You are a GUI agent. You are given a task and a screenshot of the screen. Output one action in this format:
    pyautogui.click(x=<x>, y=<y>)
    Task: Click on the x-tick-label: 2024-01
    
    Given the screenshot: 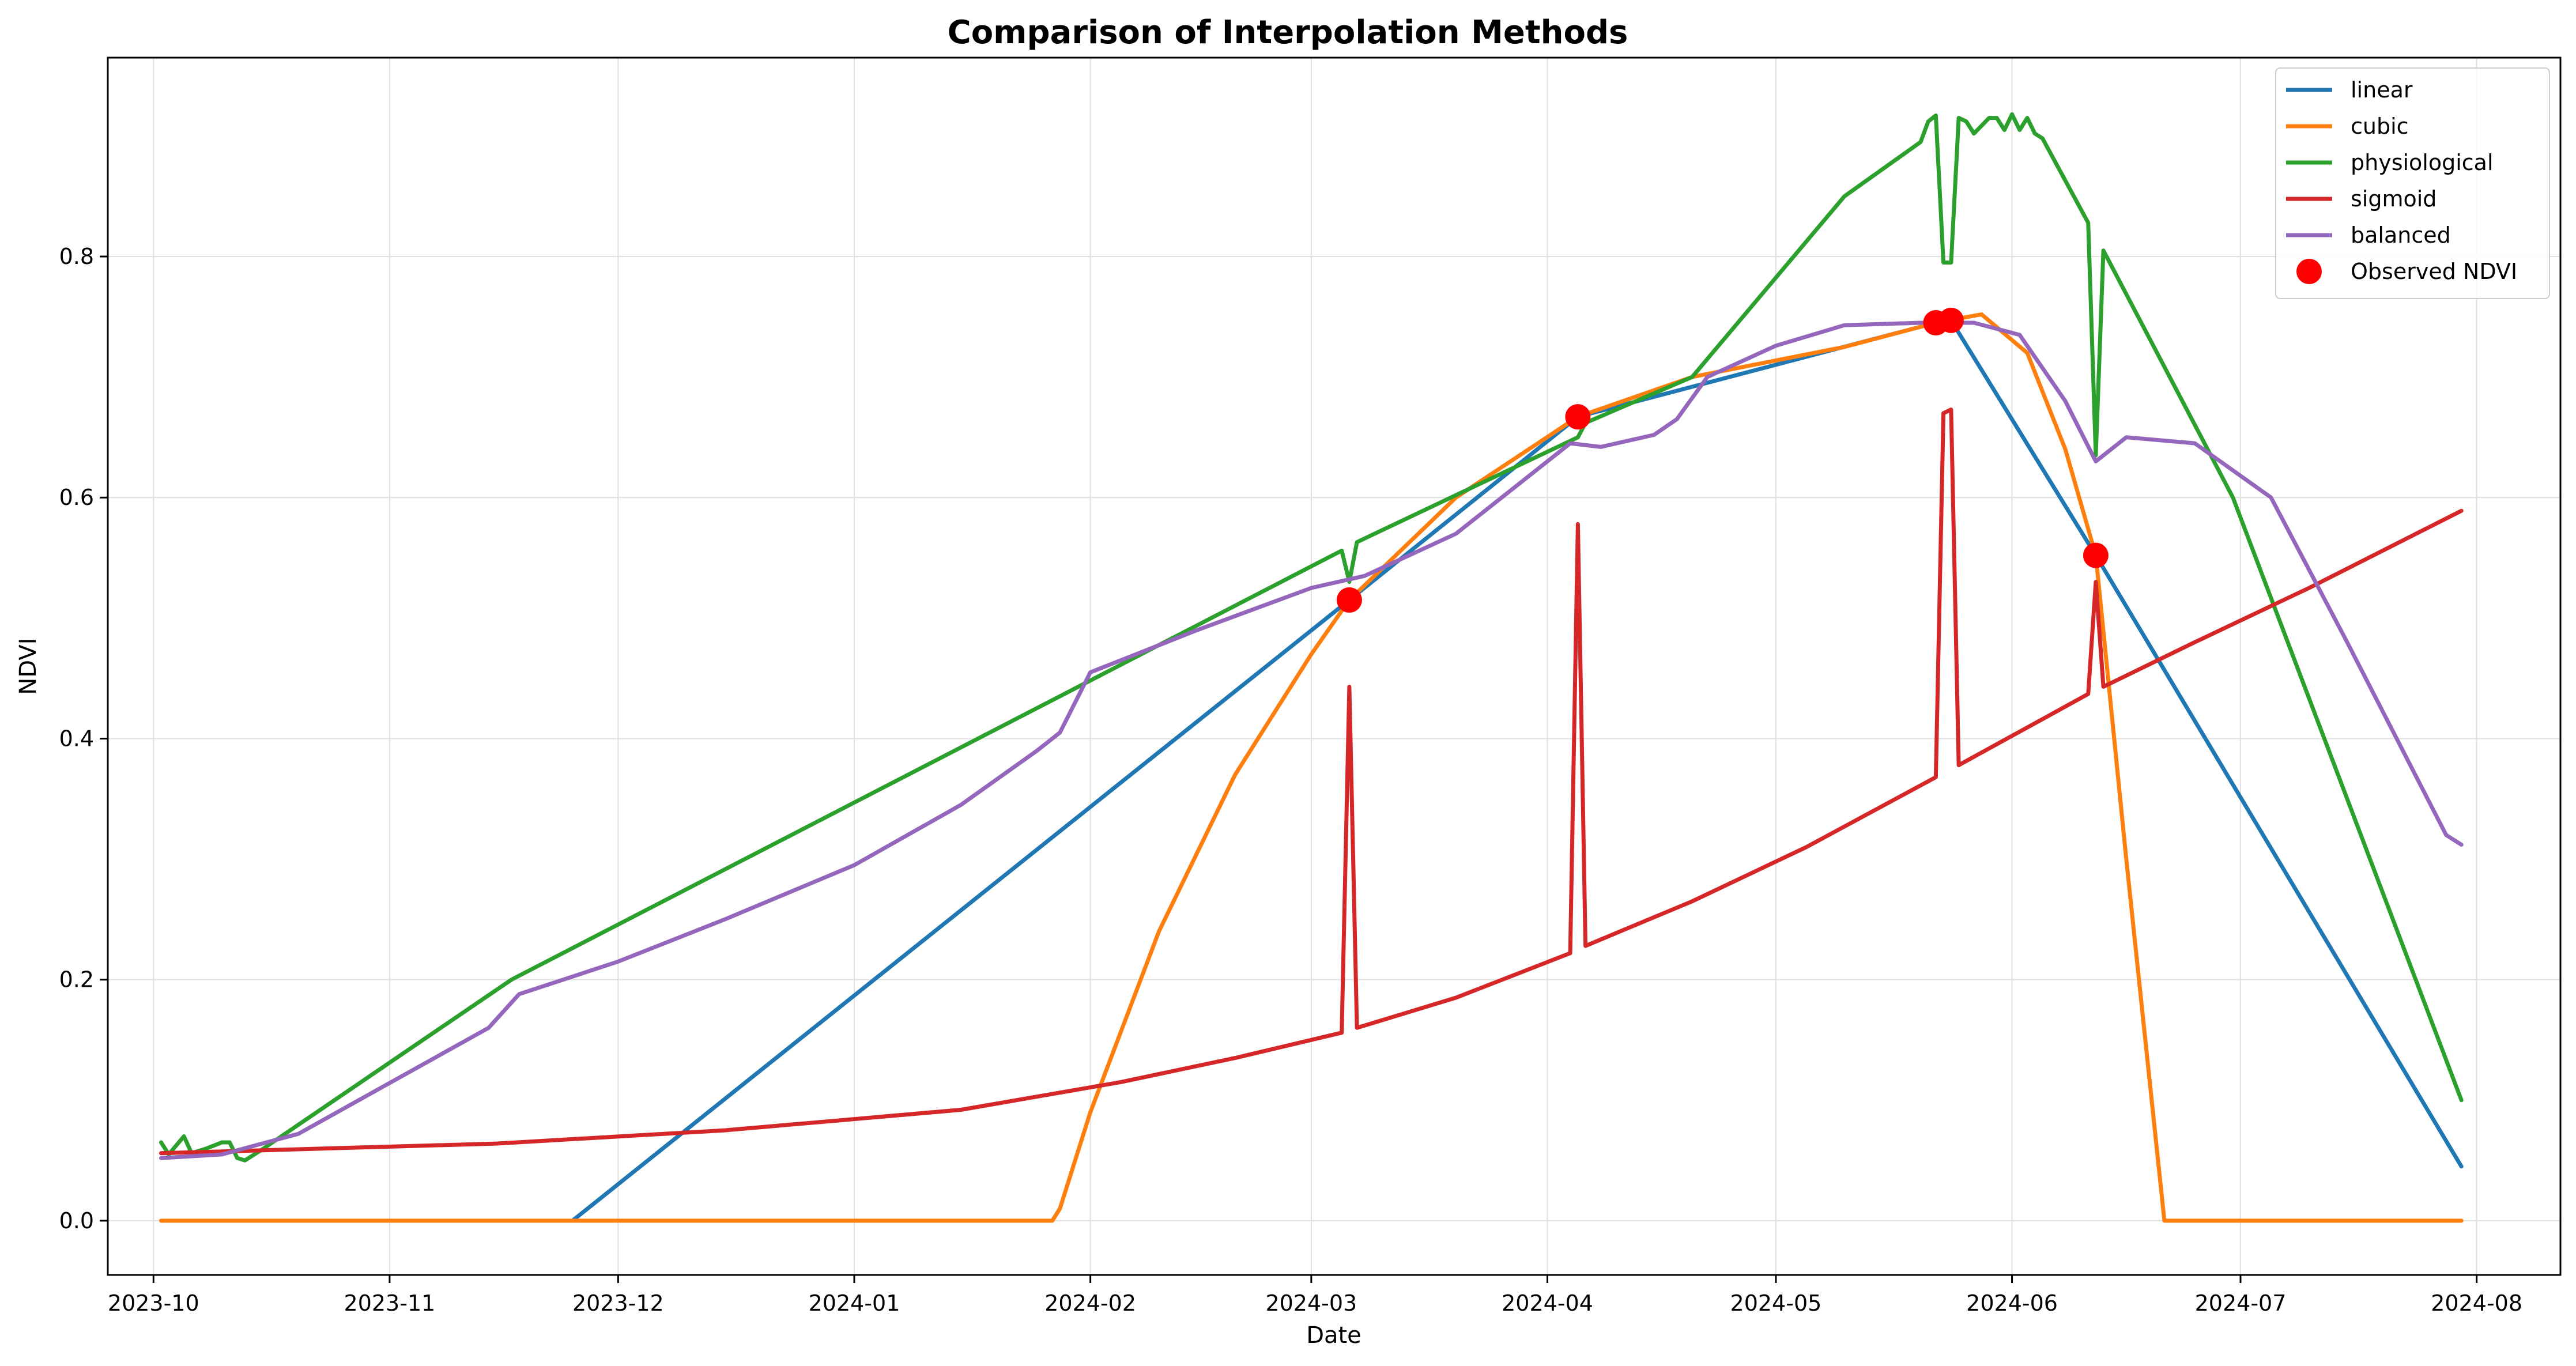 What is the action you would take?
    pyautogui.click(x=854, y=1303)
    